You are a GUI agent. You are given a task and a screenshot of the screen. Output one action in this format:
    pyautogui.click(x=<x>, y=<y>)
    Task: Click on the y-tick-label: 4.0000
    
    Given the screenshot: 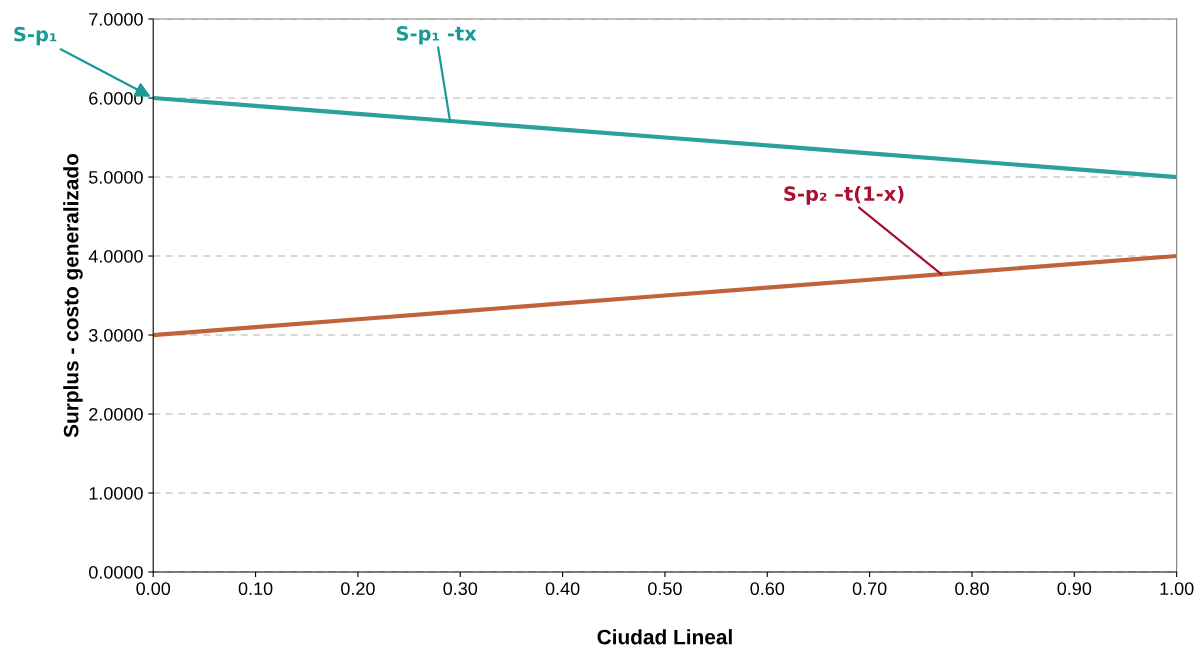 What is the action you would take?
    pyautogui.click(x=115, y=256)
    